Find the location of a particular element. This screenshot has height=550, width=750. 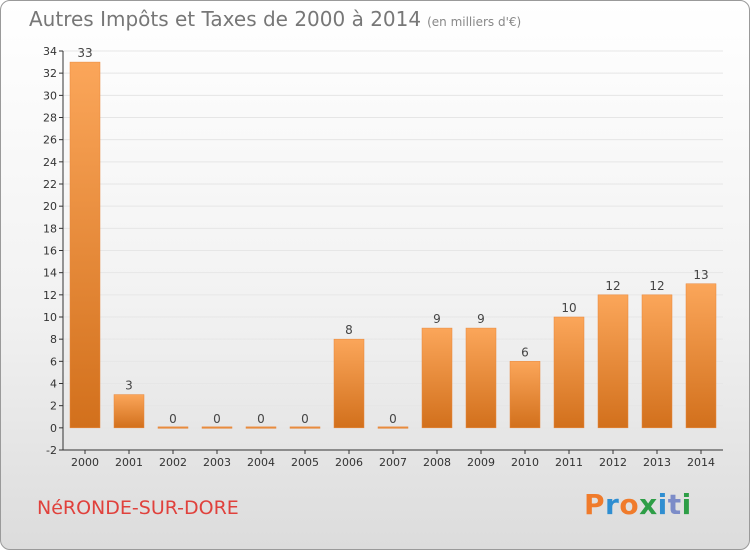

y-tick-label: 0 is located at coordinates (53, 428).